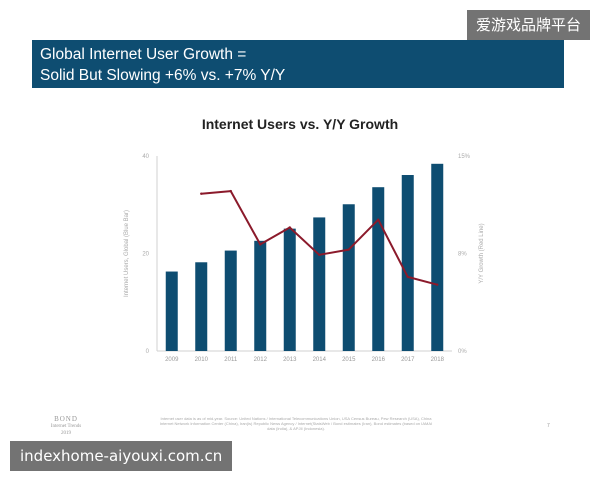 The image size is (600, 480). Describe the element at coordinates (289, 227) in the screenshot. I see `growth-point-2013` at that location.